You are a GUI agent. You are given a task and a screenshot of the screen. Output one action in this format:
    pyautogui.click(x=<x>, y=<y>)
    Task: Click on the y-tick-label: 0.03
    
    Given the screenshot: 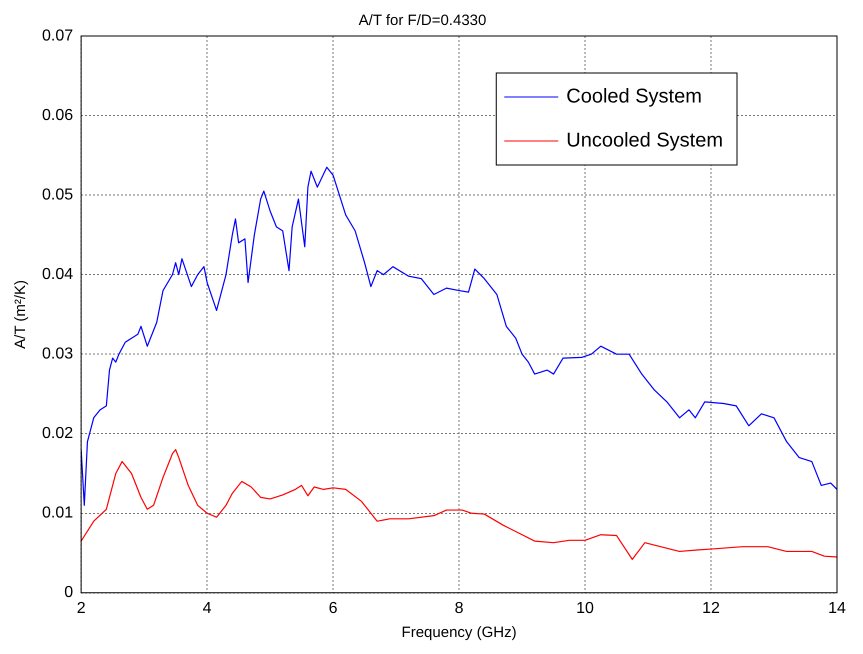 What is the action you would take?
    pyautogui.click(x=58, y=354)
    